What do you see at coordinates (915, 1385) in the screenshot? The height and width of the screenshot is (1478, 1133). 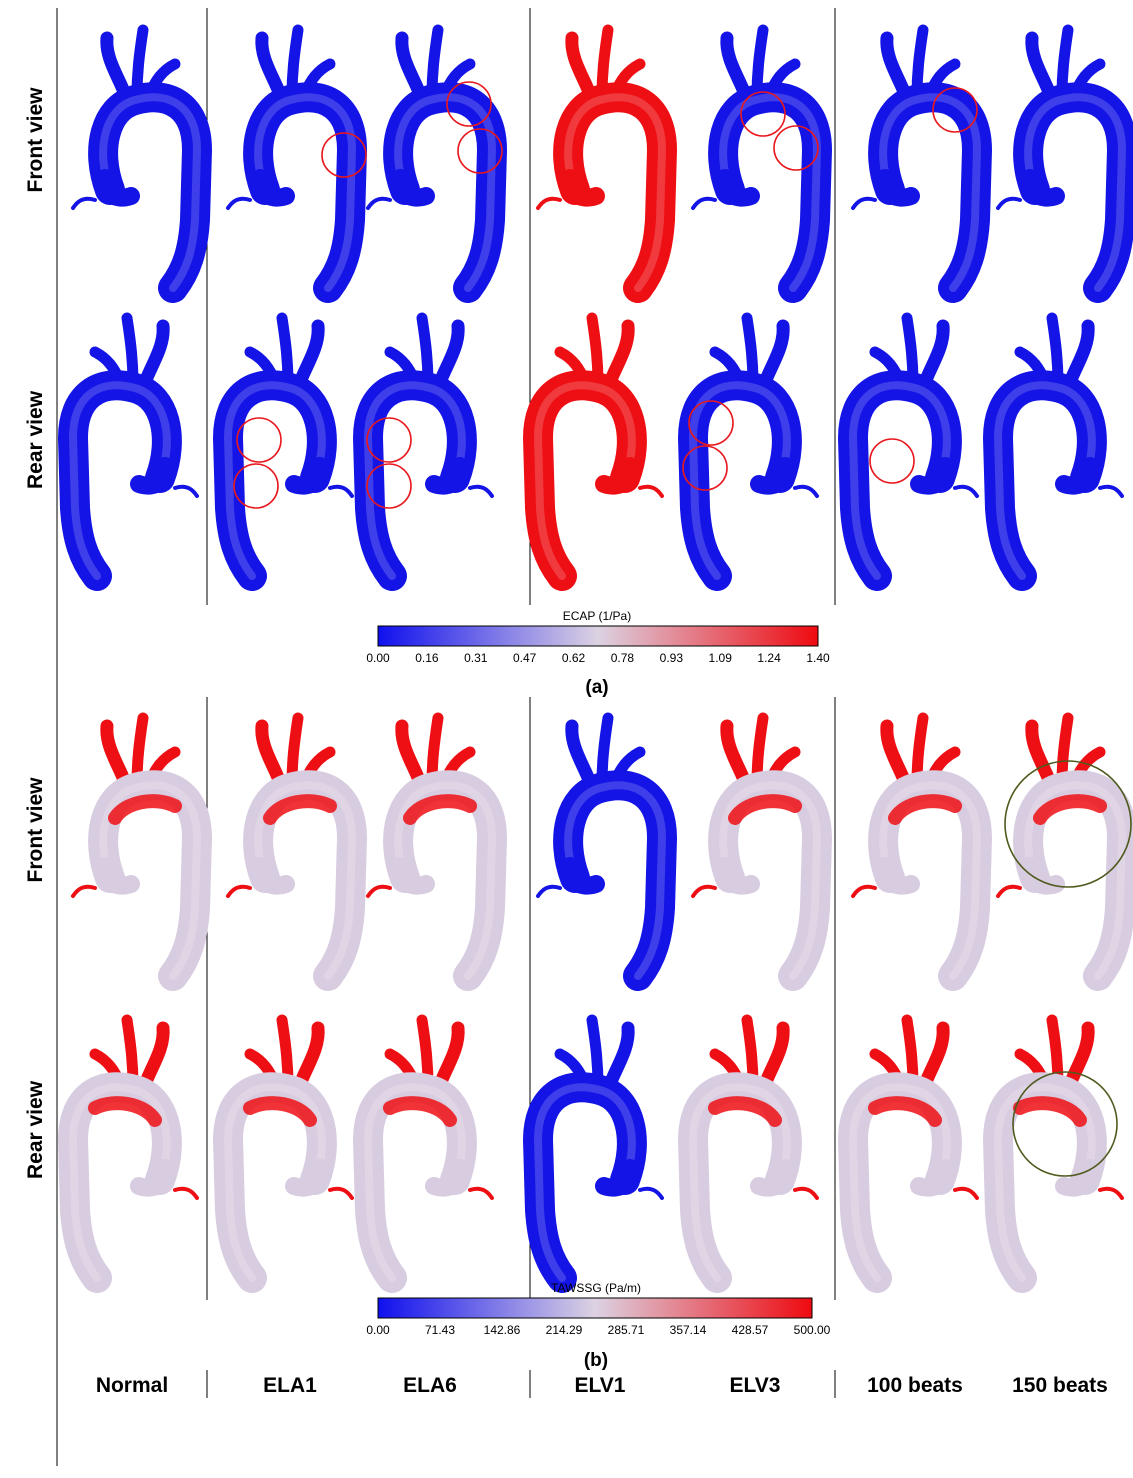 I see `column-label-beats-100: 100 beats` at bounding box center [915, 1385].